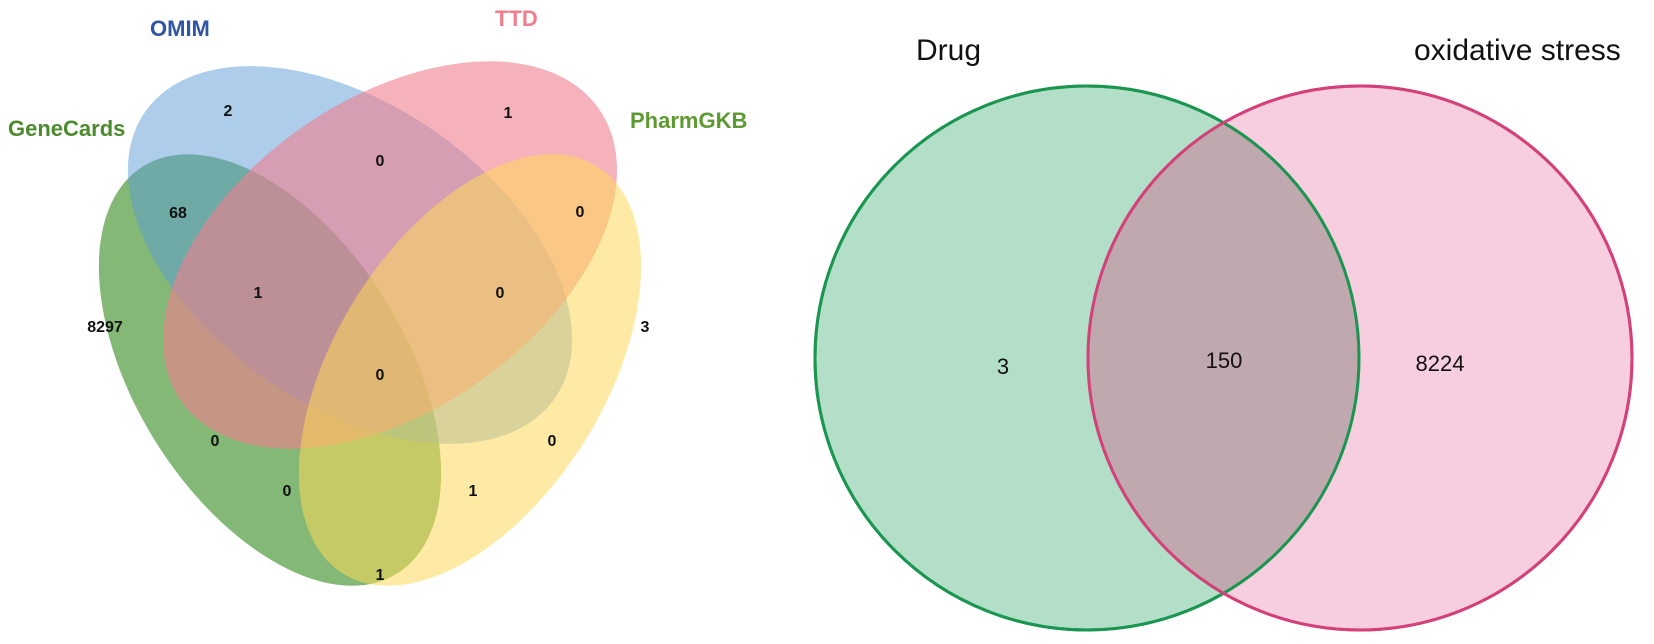 The height and width of the screenshot is (644, 1654). What do you see at coordinates (1003, 366) in the screenshot?
I see `drug-only-count: 3` at bounding box center [1003, 366].